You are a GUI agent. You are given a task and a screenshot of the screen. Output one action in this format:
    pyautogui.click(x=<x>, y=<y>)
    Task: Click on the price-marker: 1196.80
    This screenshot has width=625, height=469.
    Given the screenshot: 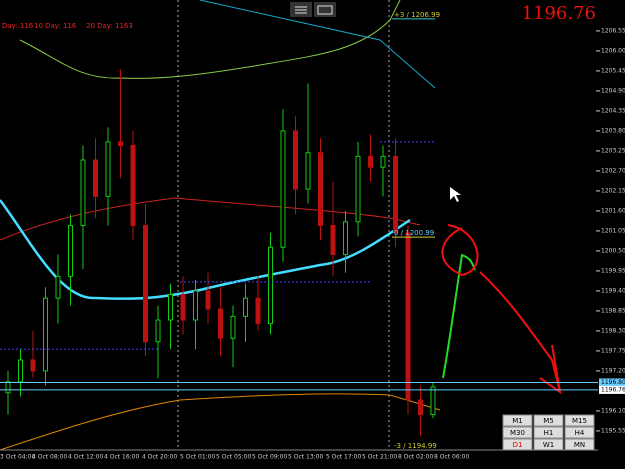 What is the action you would take?
    pyautogui.click(x=613, y=382)
    